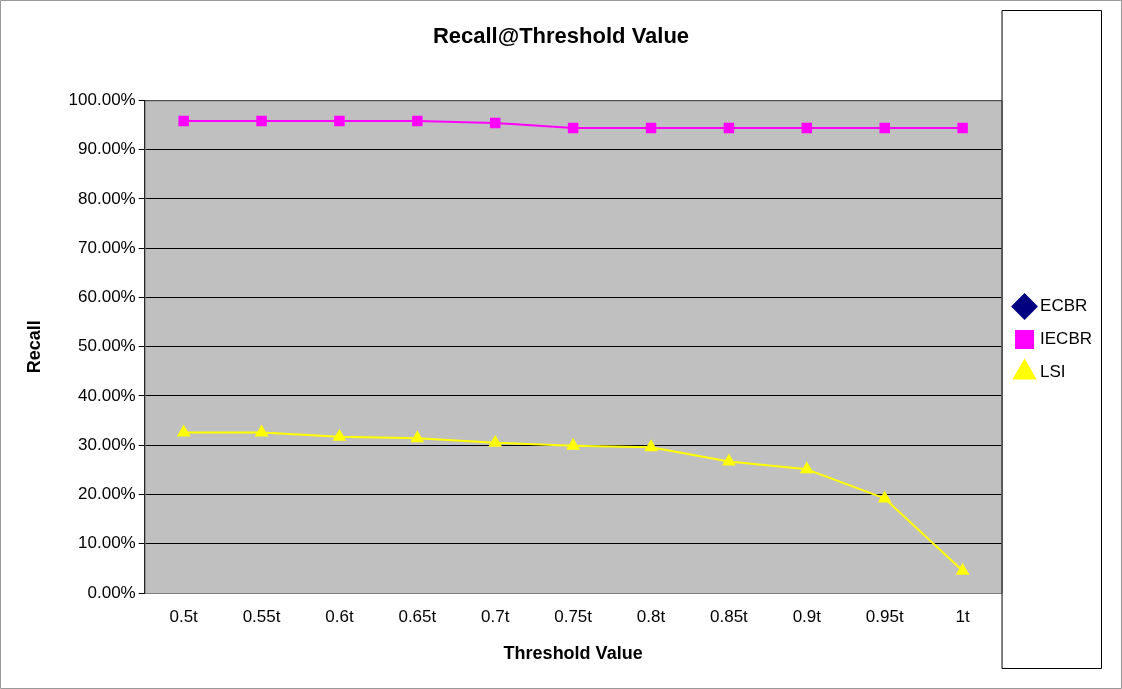 The width and height of the screenshot is (1122, 689). Describe the element at coordinates (884, 616) in the screenshot. I see `x-tick-label: 0.95t` at that location.